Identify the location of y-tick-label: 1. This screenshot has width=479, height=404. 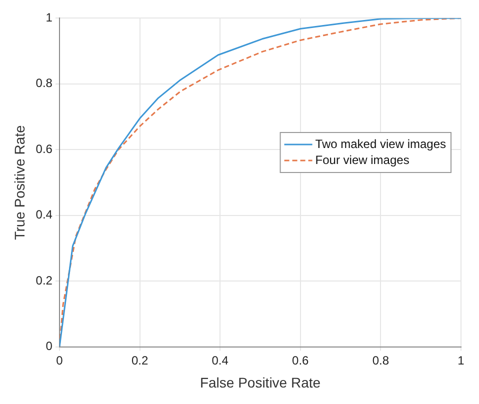
(49, 17).